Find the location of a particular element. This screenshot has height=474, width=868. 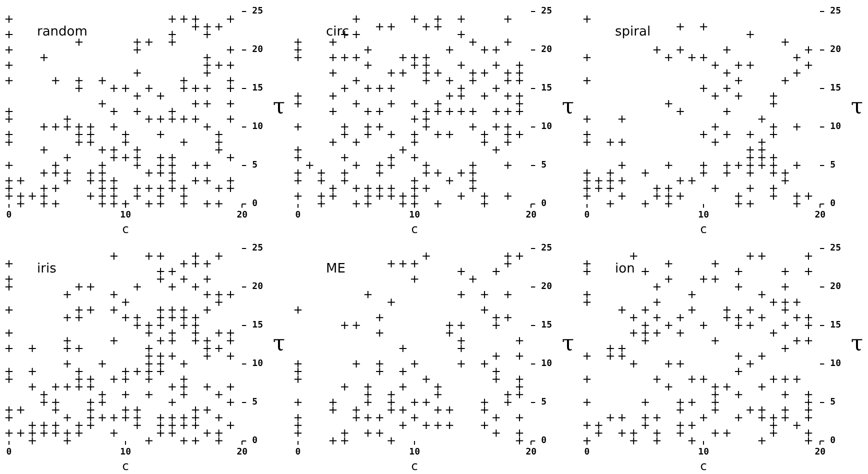

text: ME is located at coordinates (336, 268).